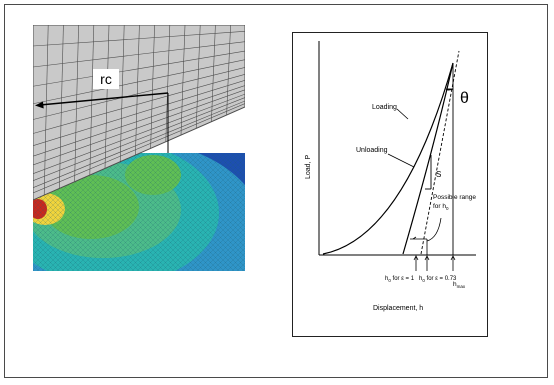 Image resolution: width=554 pixels, height=385 pixels. What do you see at coordinates (427, 258) in the screenshot?
I see `h0-eps073-arrowhead` at bounding box center [427, 258].